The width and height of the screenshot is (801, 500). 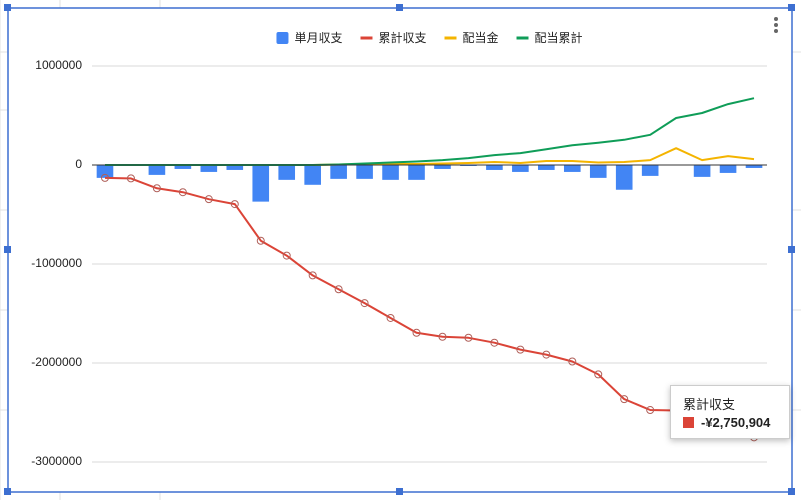 What do you see at coordinates (56, 362) in the screenshot?
I see `y-tick-label: -2000000` at bounding box center [56, 362].